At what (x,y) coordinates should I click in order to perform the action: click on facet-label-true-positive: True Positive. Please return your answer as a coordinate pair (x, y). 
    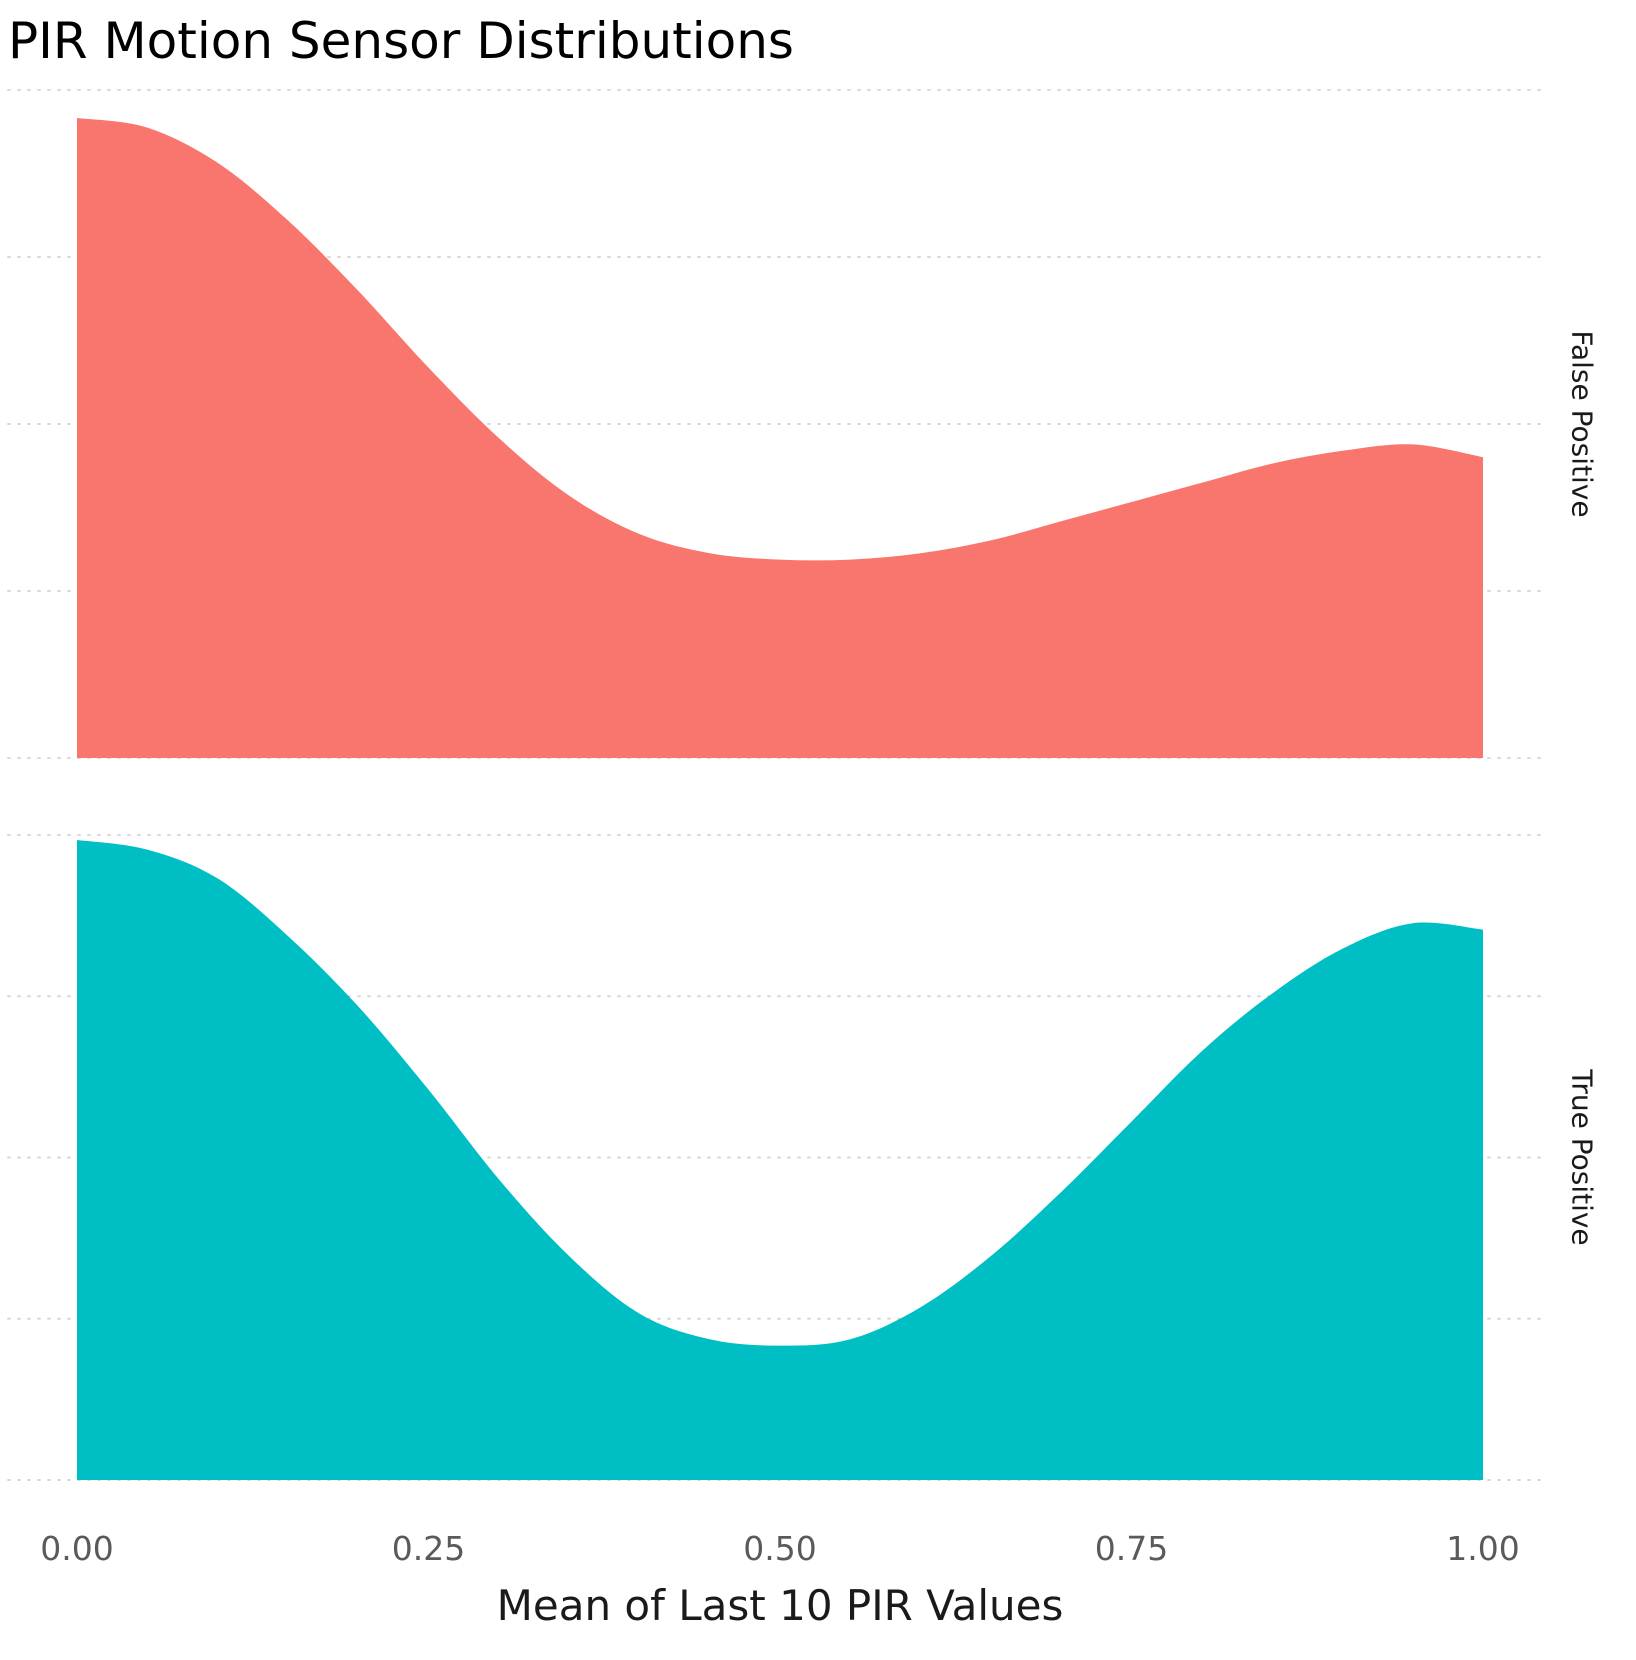
    Looking at the image, I should click on (1582, 1156).